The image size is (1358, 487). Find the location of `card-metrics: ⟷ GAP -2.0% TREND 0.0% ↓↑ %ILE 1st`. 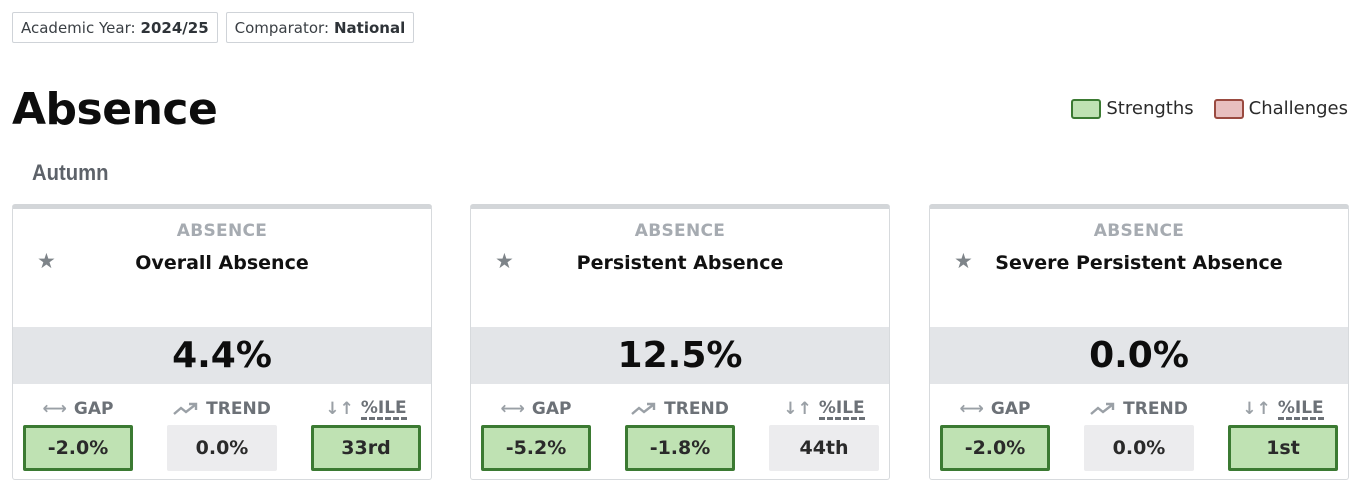

card-metrics: ⟷ GAP -2.0% TREND 0.0% ↓↑ %ILE 1st is located at coordinates (1139, 434).